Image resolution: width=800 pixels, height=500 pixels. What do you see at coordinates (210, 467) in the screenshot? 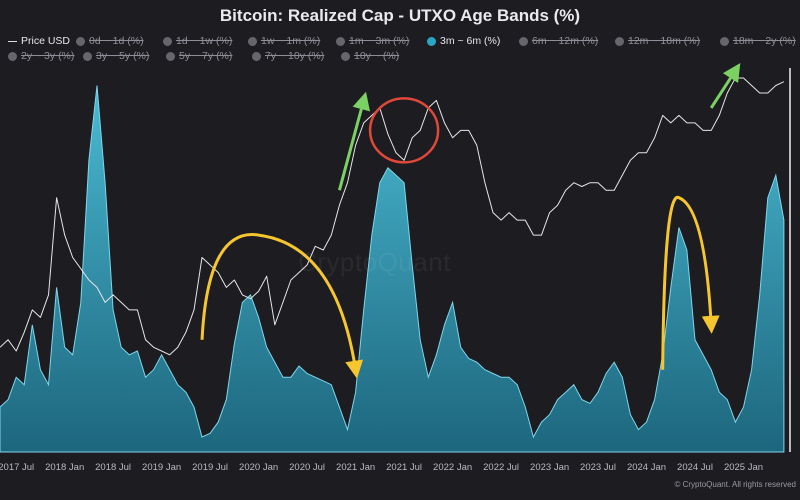
I see `x-tick-label: 2019 Jul` at bounding box center [210, 467].